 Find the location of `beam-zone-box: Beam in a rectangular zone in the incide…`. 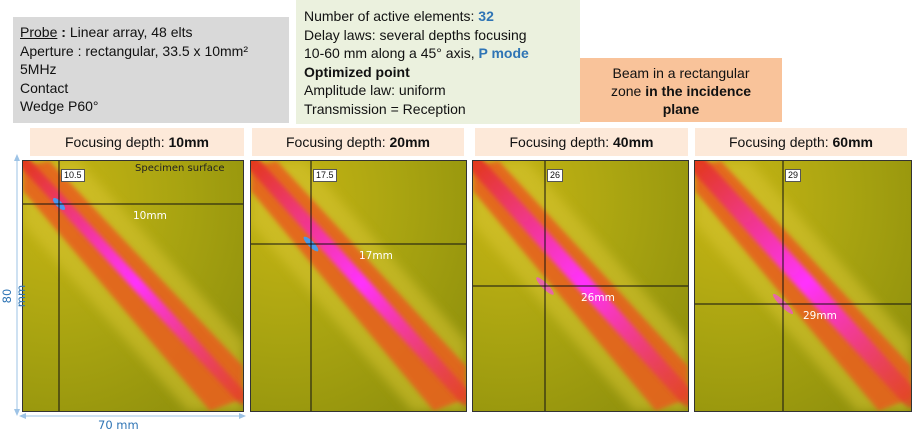

beam-zone-box: Beam in a rectangular zone in the incide… is located at coordinates (681, 90).